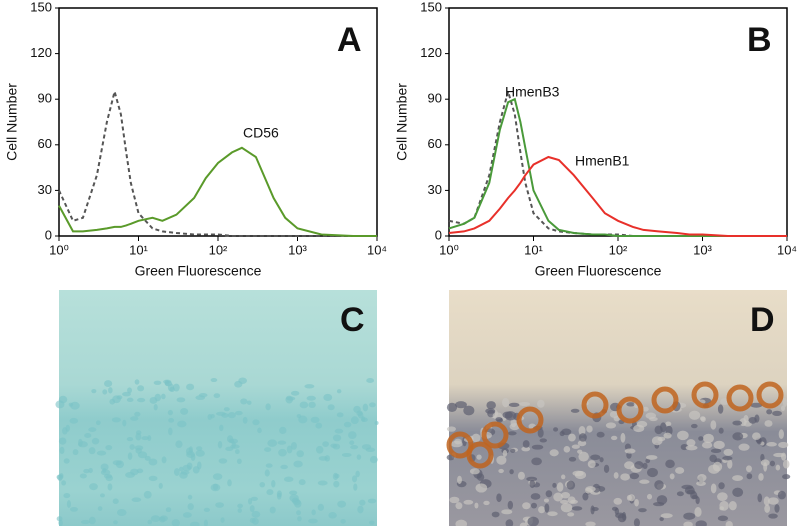 The width and height of the screenshot is (800, 526). I want to click on y-tick-label: 0, so click(48, 234).